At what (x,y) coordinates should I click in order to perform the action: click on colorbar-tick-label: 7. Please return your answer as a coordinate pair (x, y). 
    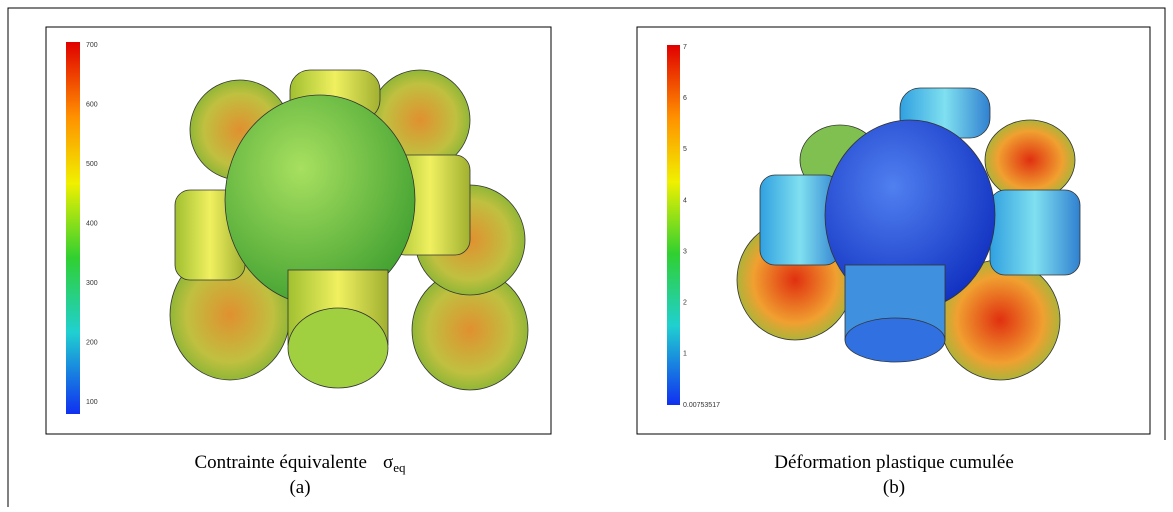
    Looking at the image, I should click on (685, 47).